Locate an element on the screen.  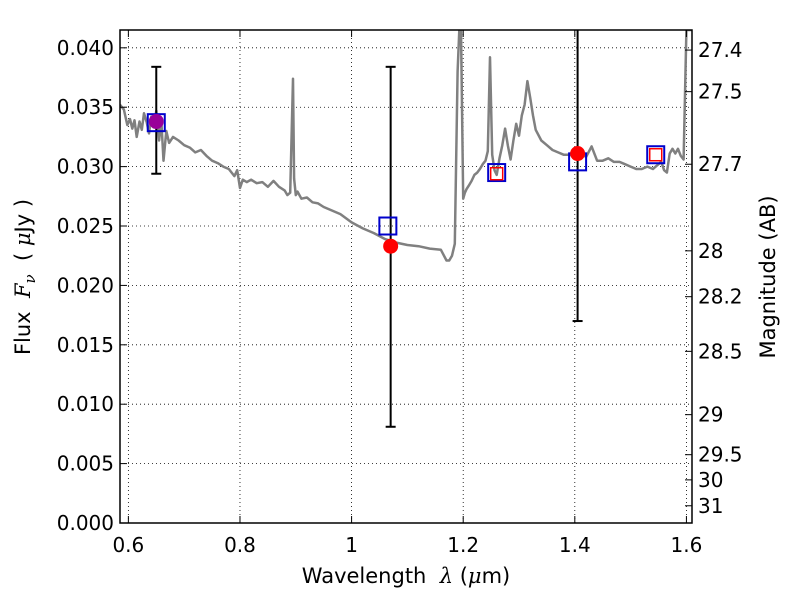
y2-tick-label: 27.7 is located at coordinates (720, 164).